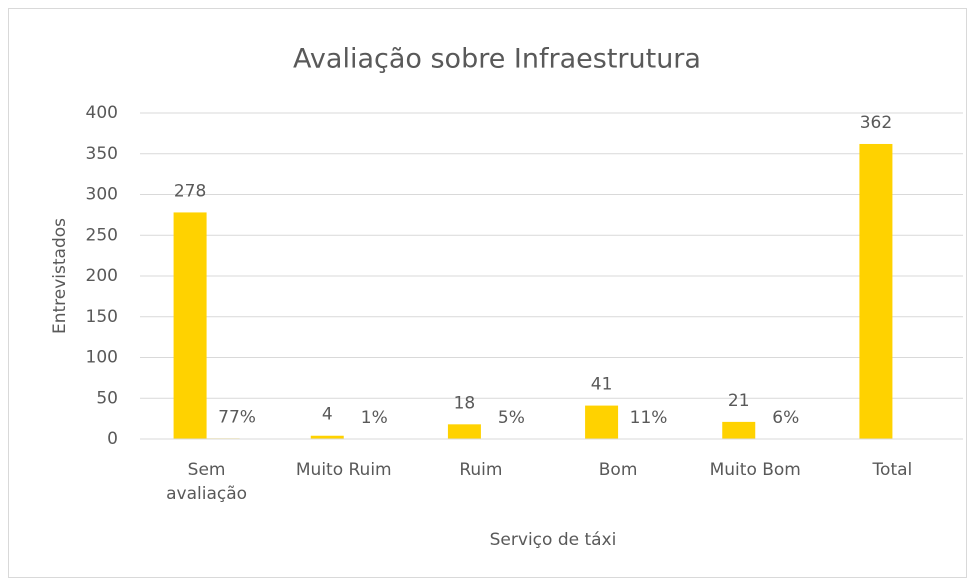 The width and height of the screenshot is (976, 581). Describe the element at coordinates (618, 470) in the screenshot. I see `x-tick-label: Bom` at that location.